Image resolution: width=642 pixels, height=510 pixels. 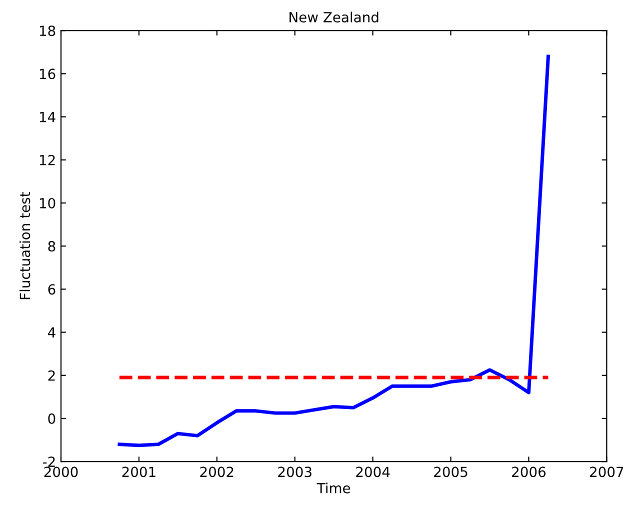 I want to click on chart-title: New Zealand, so click(x=334, y=17).